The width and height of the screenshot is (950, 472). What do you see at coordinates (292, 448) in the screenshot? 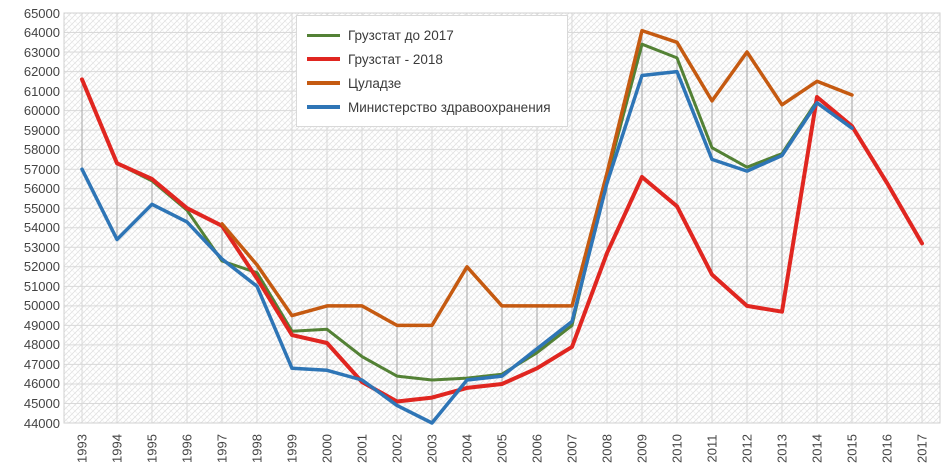
I see `x-tick-label: 1999` at bounding box center [292, 448].